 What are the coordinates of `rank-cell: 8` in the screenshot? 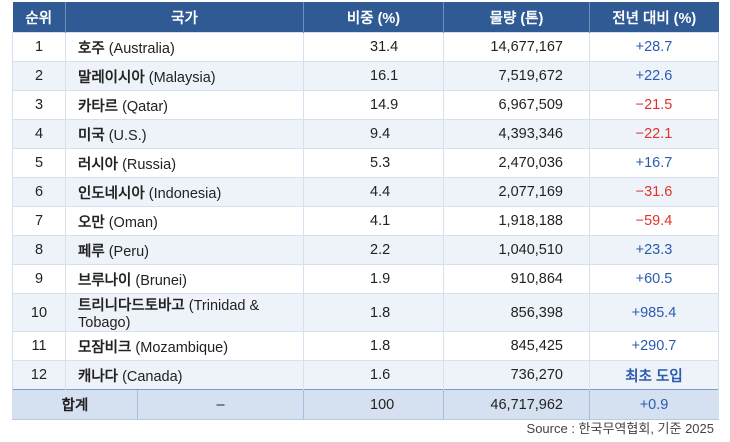 It's located at (39, 250).